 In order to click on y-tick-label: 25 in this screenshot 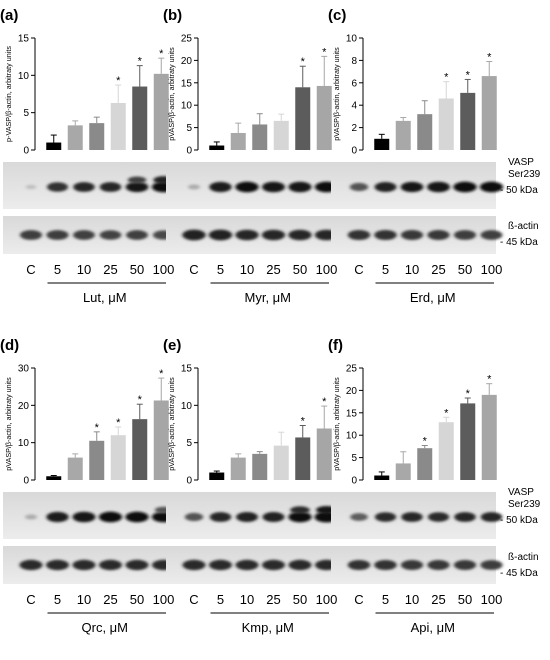, I will do `click(352, 369)`.